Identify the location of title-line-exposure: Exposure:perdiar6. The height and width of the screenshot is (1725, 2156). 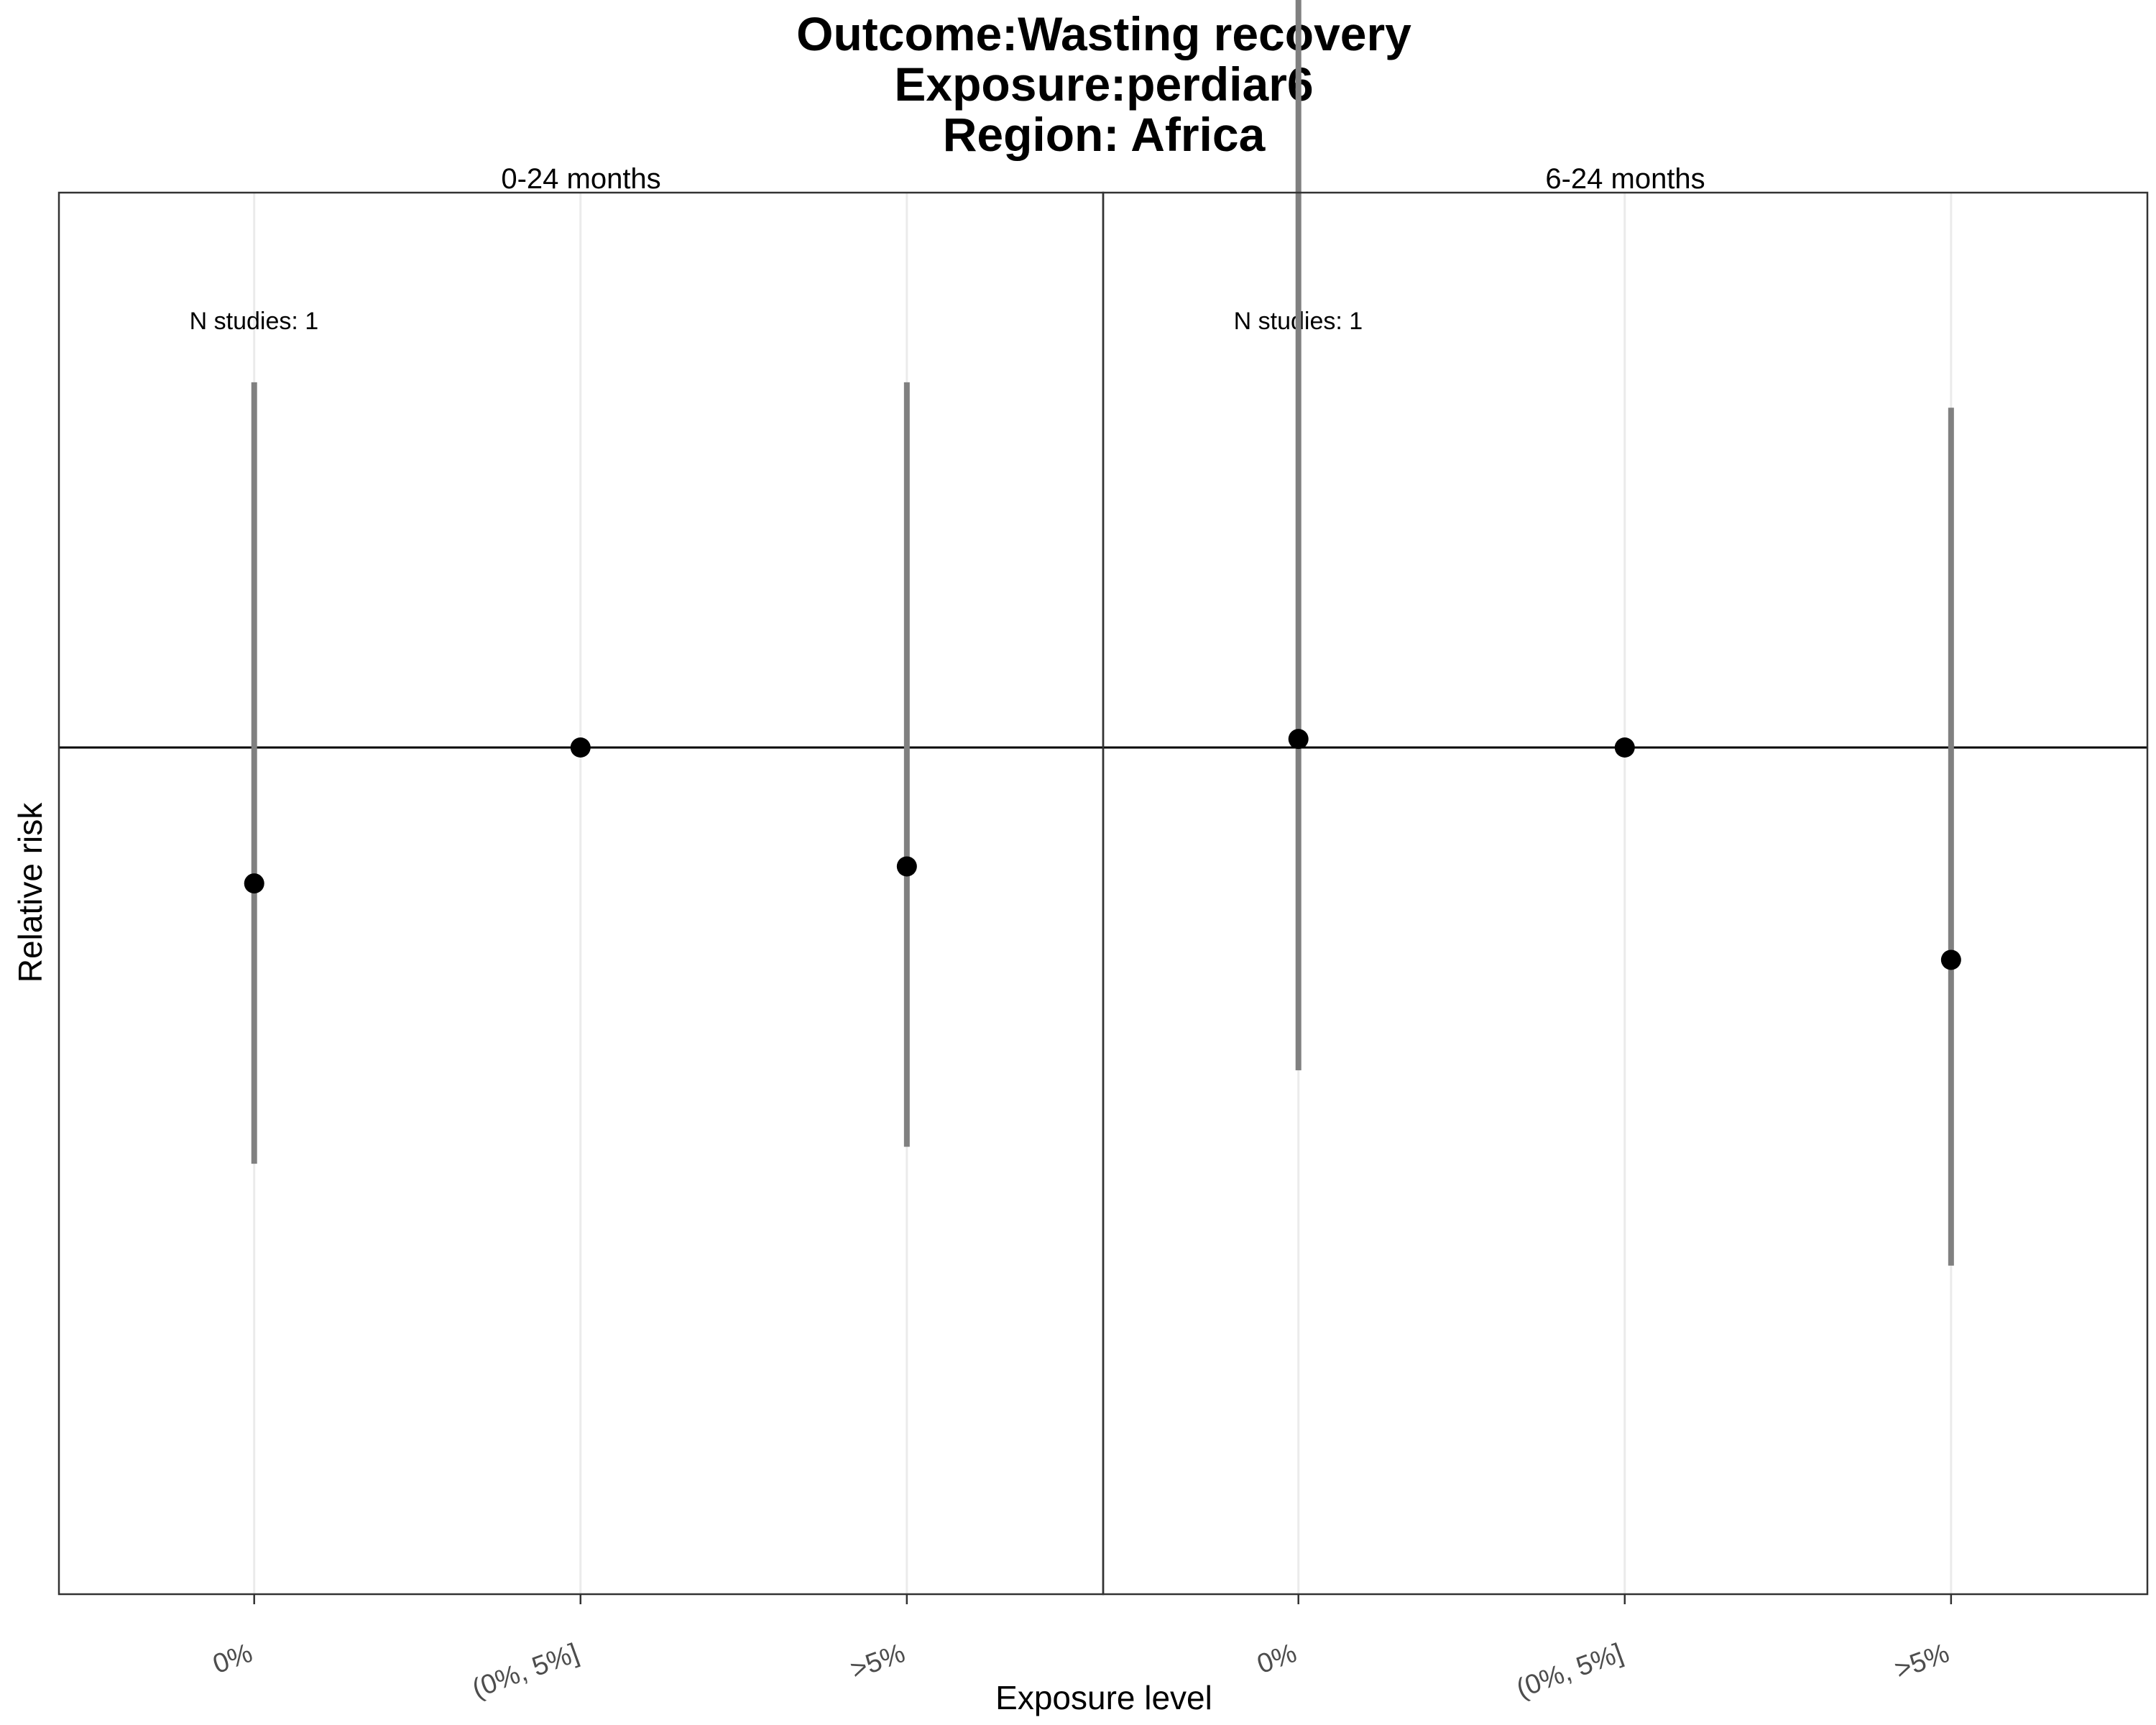
(1103, 84).